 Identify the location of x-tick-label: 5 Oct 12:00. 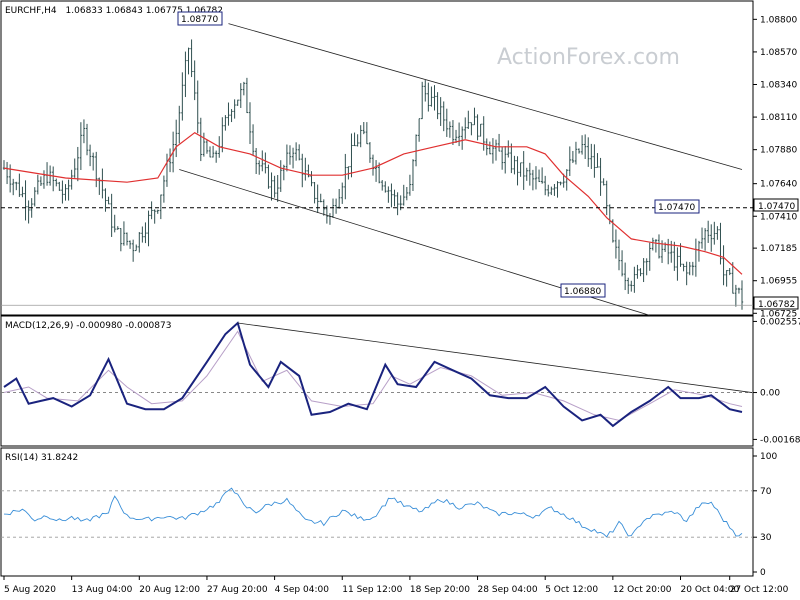
(571, 590).